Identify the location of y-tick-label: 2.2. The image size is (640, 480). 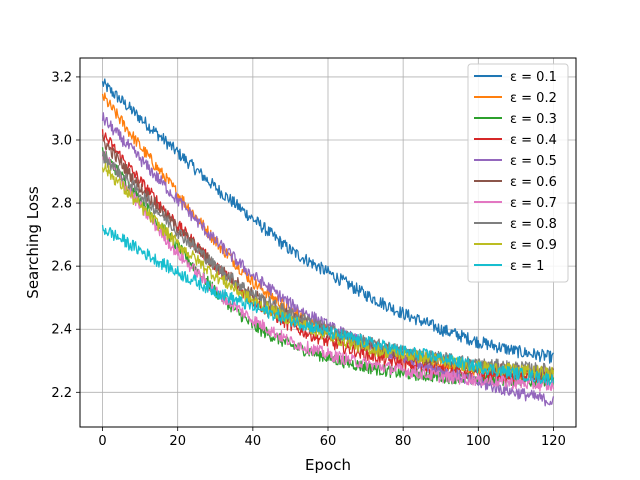
(61, 393).